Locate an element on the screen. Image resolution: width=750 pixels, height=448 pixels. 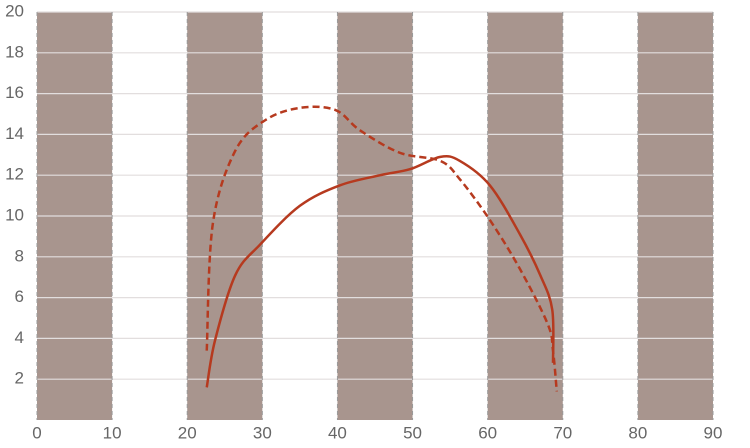
y-tick-label: 12 is located at coordinates (14, 174).